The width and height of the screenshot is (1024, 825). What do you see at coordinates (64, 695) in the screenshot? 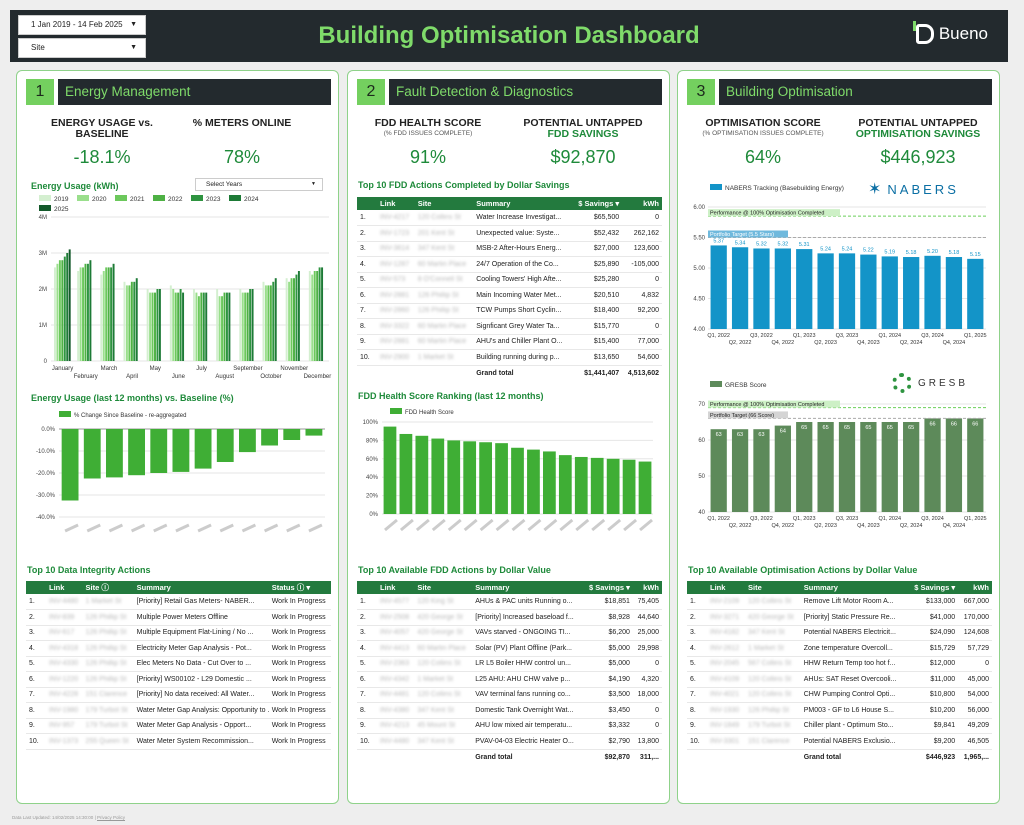
I see `table-cell: INV-4228` at bounding box center [64, 695].